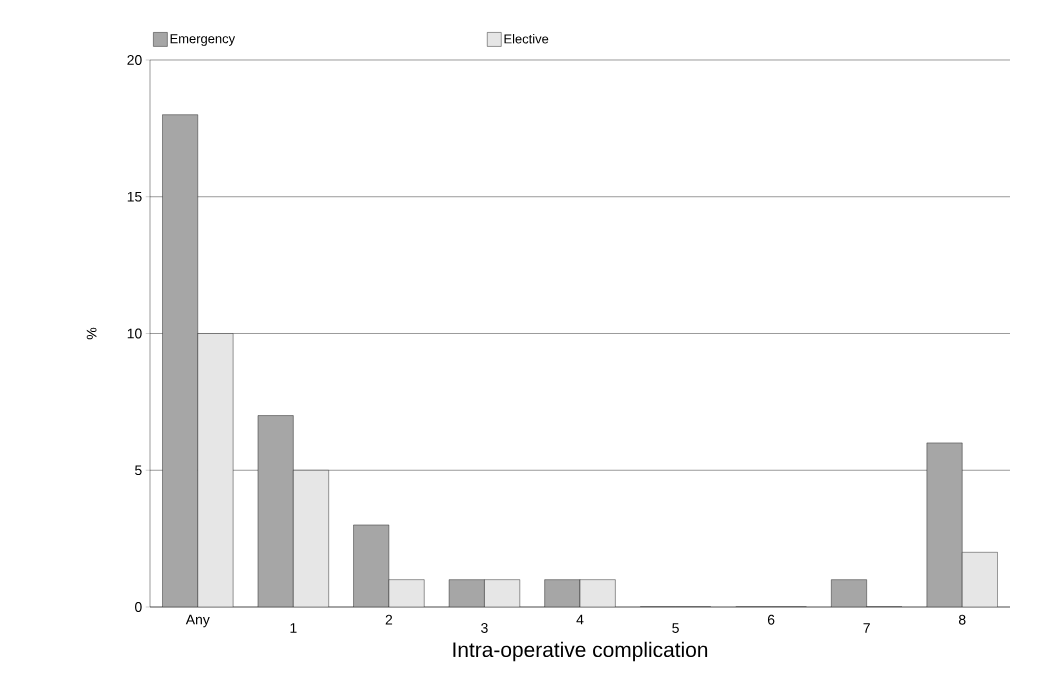 The image size is (1049, 700). What do you see at coordinates (389, 619) in the screenshot?
I see `x-tick-label: 2` at bounding box center [389, 619].